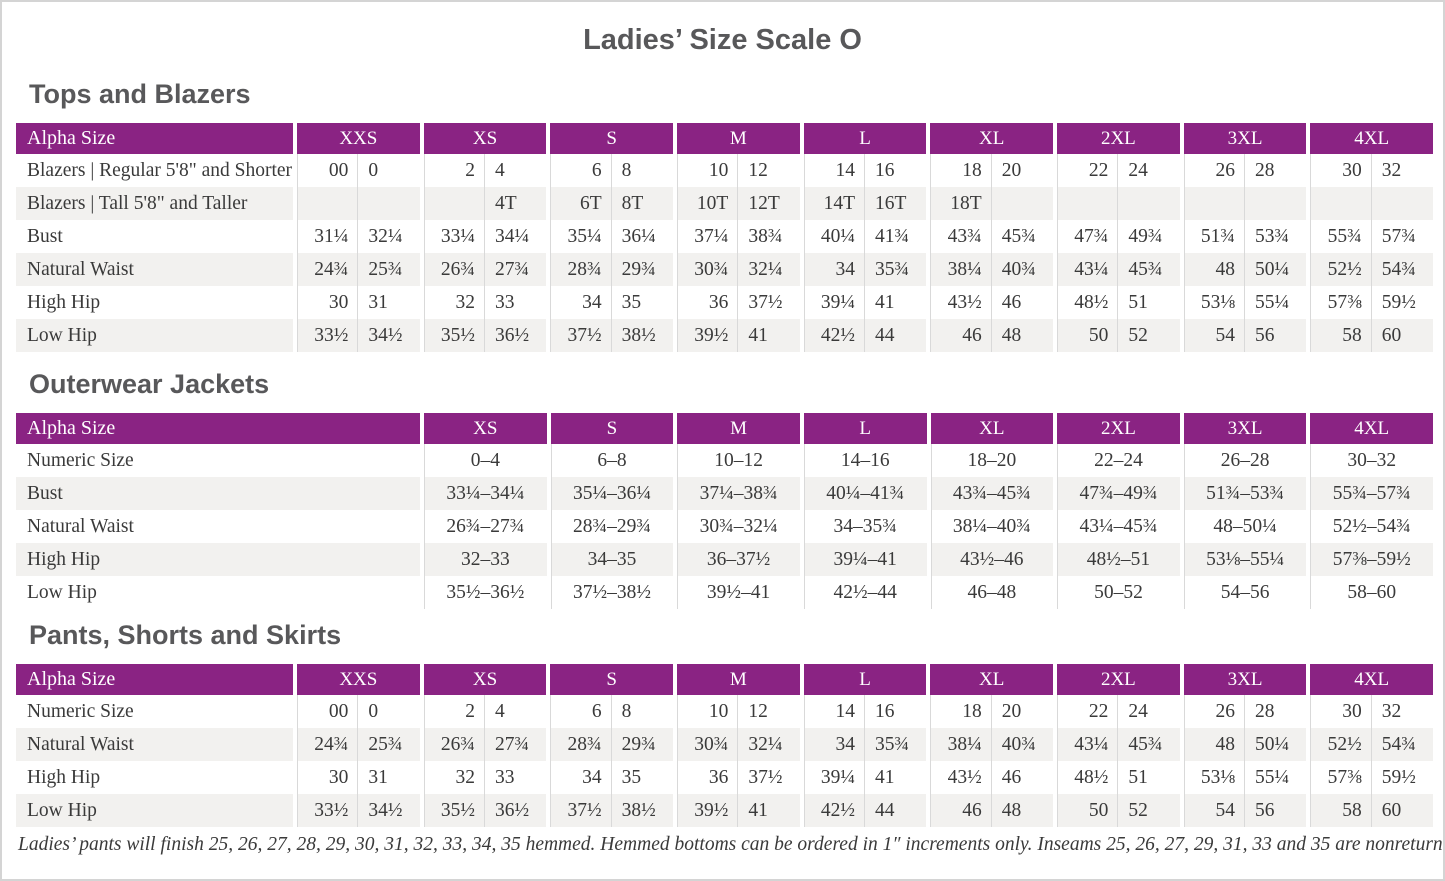  Describe the element at coordinates (863, 593) in the screenshot. I see `size-value-cell: 42½–44` at that location.